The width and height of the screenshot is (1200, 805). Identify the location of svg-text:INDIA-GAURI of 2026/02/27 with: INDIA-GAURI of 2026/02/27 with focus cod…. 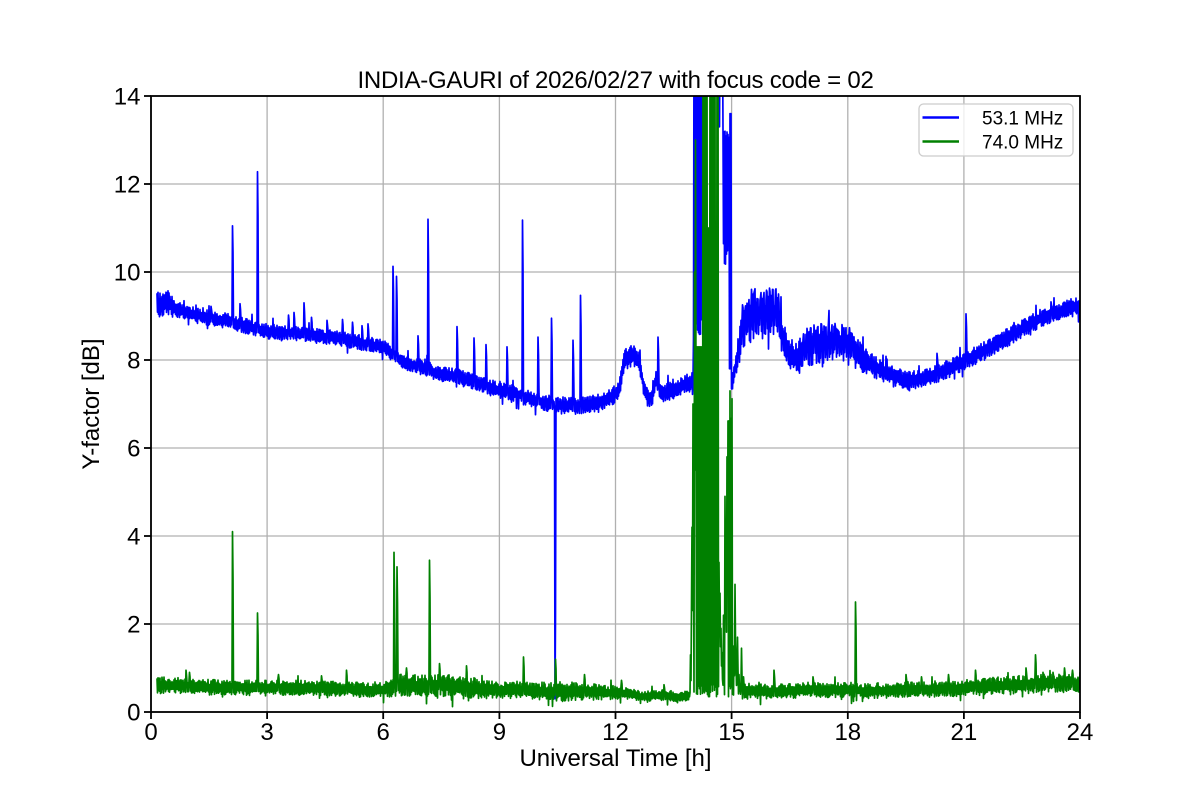
(615, 80).